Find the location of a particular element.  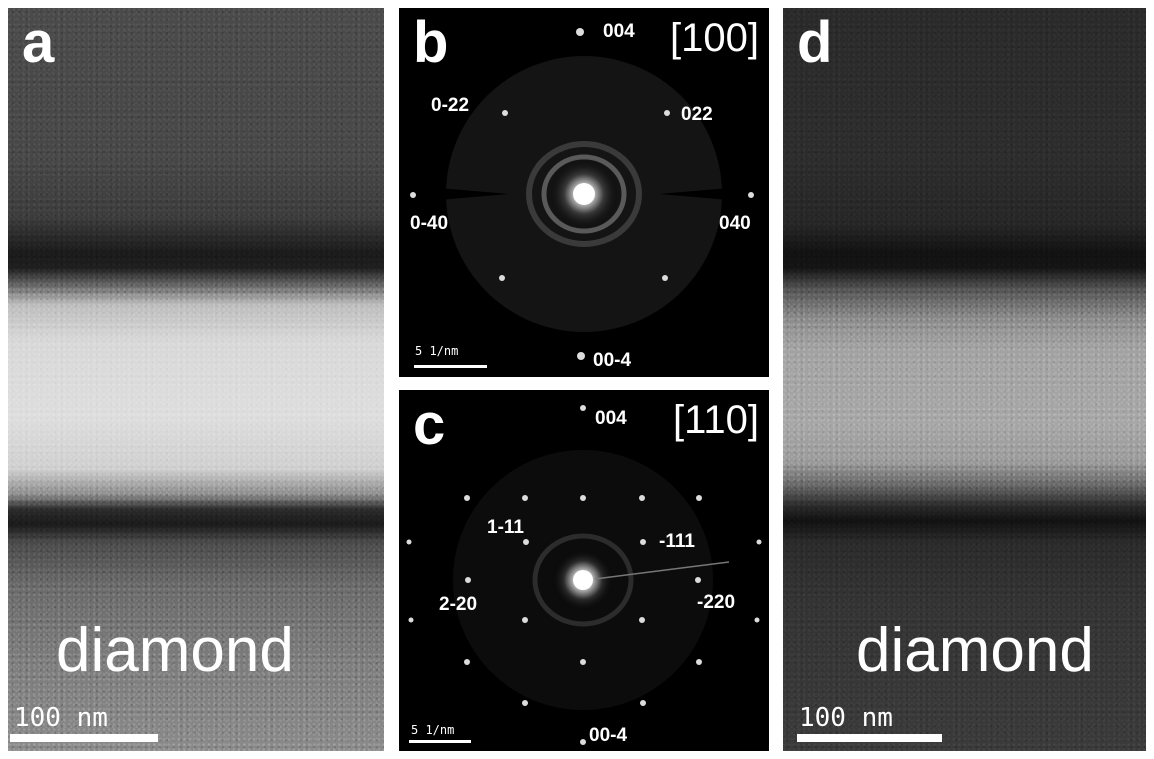

panel-letter-d: d is located at coordinates (815, 42).